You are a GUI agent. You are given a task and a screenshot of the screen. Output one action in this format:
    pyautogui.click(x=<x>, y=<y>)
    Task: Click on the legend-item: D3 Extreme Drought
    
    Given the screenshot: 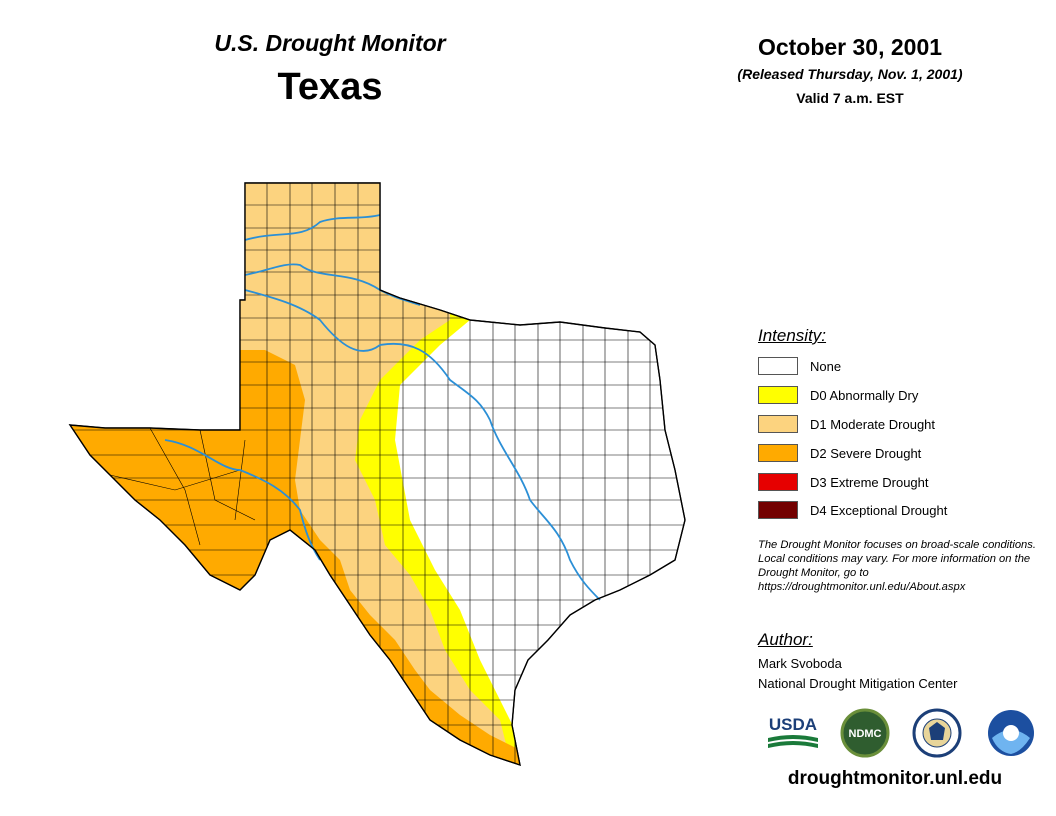 What is the action you would take?
    pyautogui.click(x=843, y=482)
    